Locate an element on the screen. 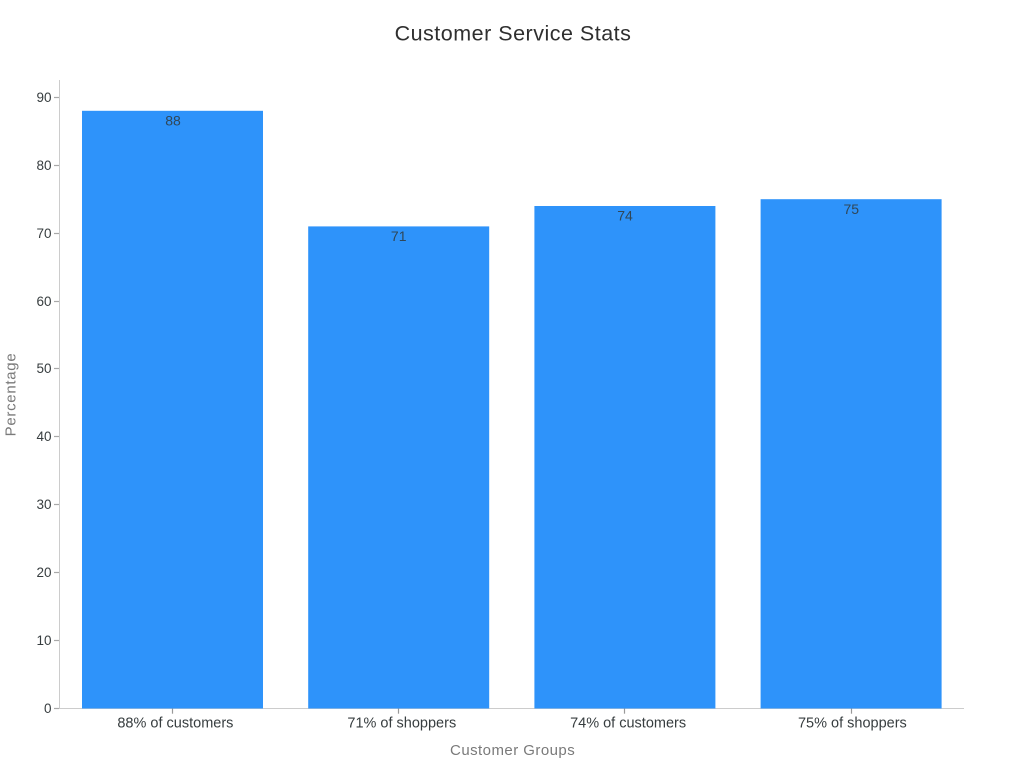 Image resolution: width=1024 pixels, height=768 pixels. svg-text: 71 is located at coordinates (399, 236).